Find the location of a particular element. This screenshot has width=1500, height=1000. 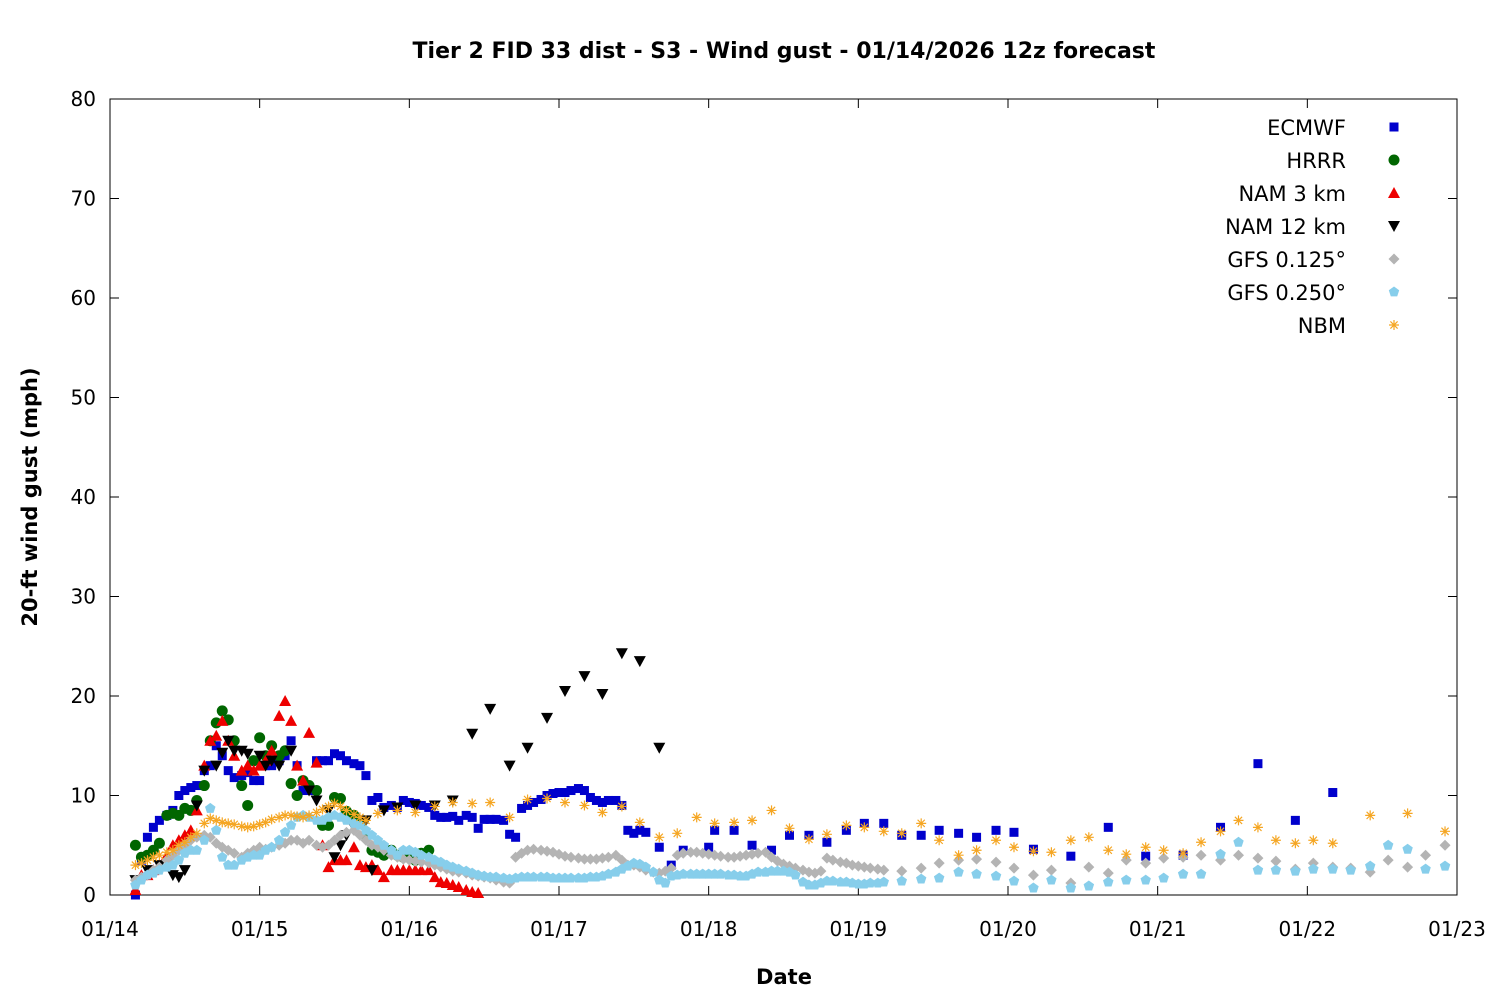

x-tick-label: 01/18 is located at coordinates (709, 929).